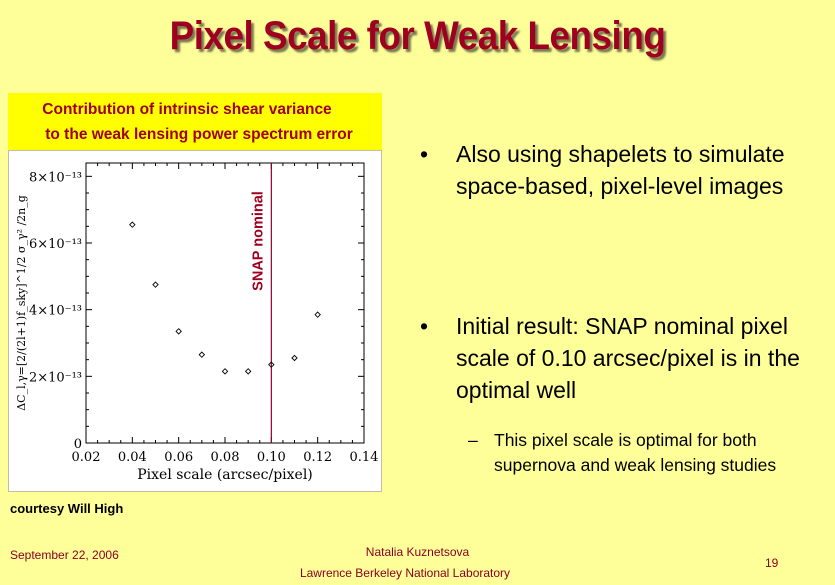 The width and height of the screenshot is (835, 585). Describe the element at coordinates (86, 457) in the screenshot. I see `x-tick-label: 0.02` at that location.